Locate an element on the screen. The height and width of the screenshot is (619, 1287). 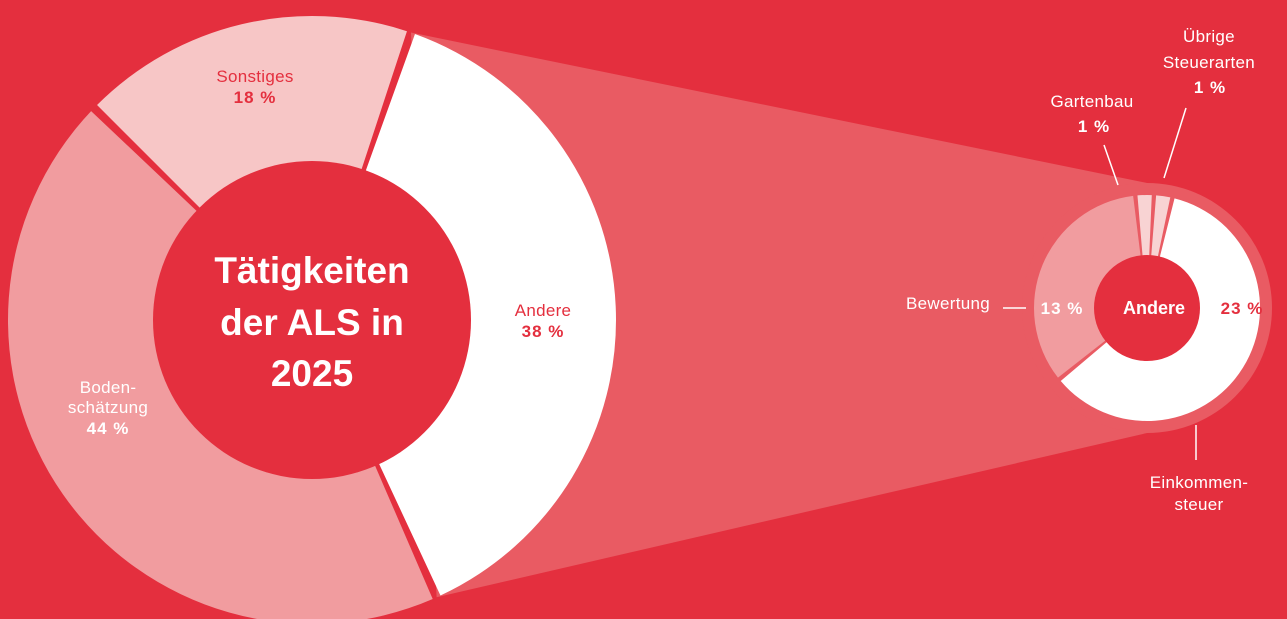
center-title-line-2: der ALS in is located at coordinates (312, 322).